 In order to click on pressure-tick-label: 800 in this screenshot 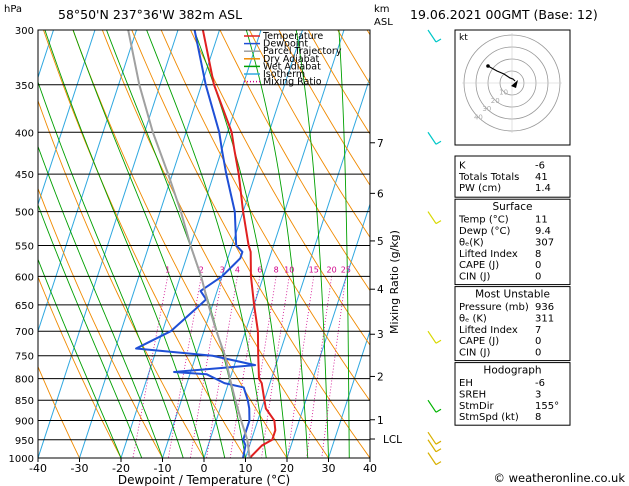, I will do `click(24, 380)`.